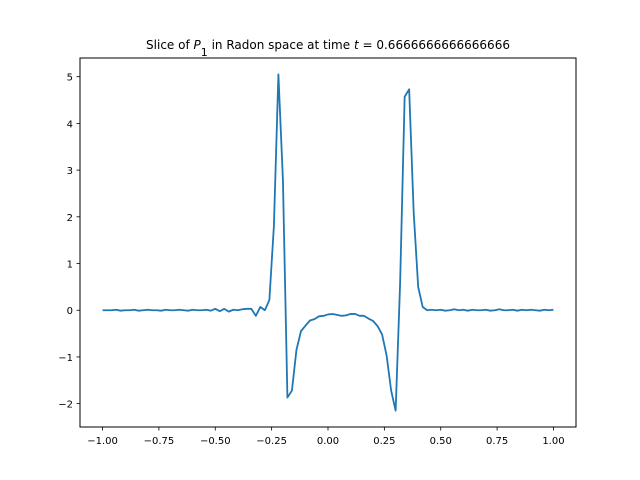 The image size is (640, 480). I want to click on y-tick-label: 2, so click(70, 218).